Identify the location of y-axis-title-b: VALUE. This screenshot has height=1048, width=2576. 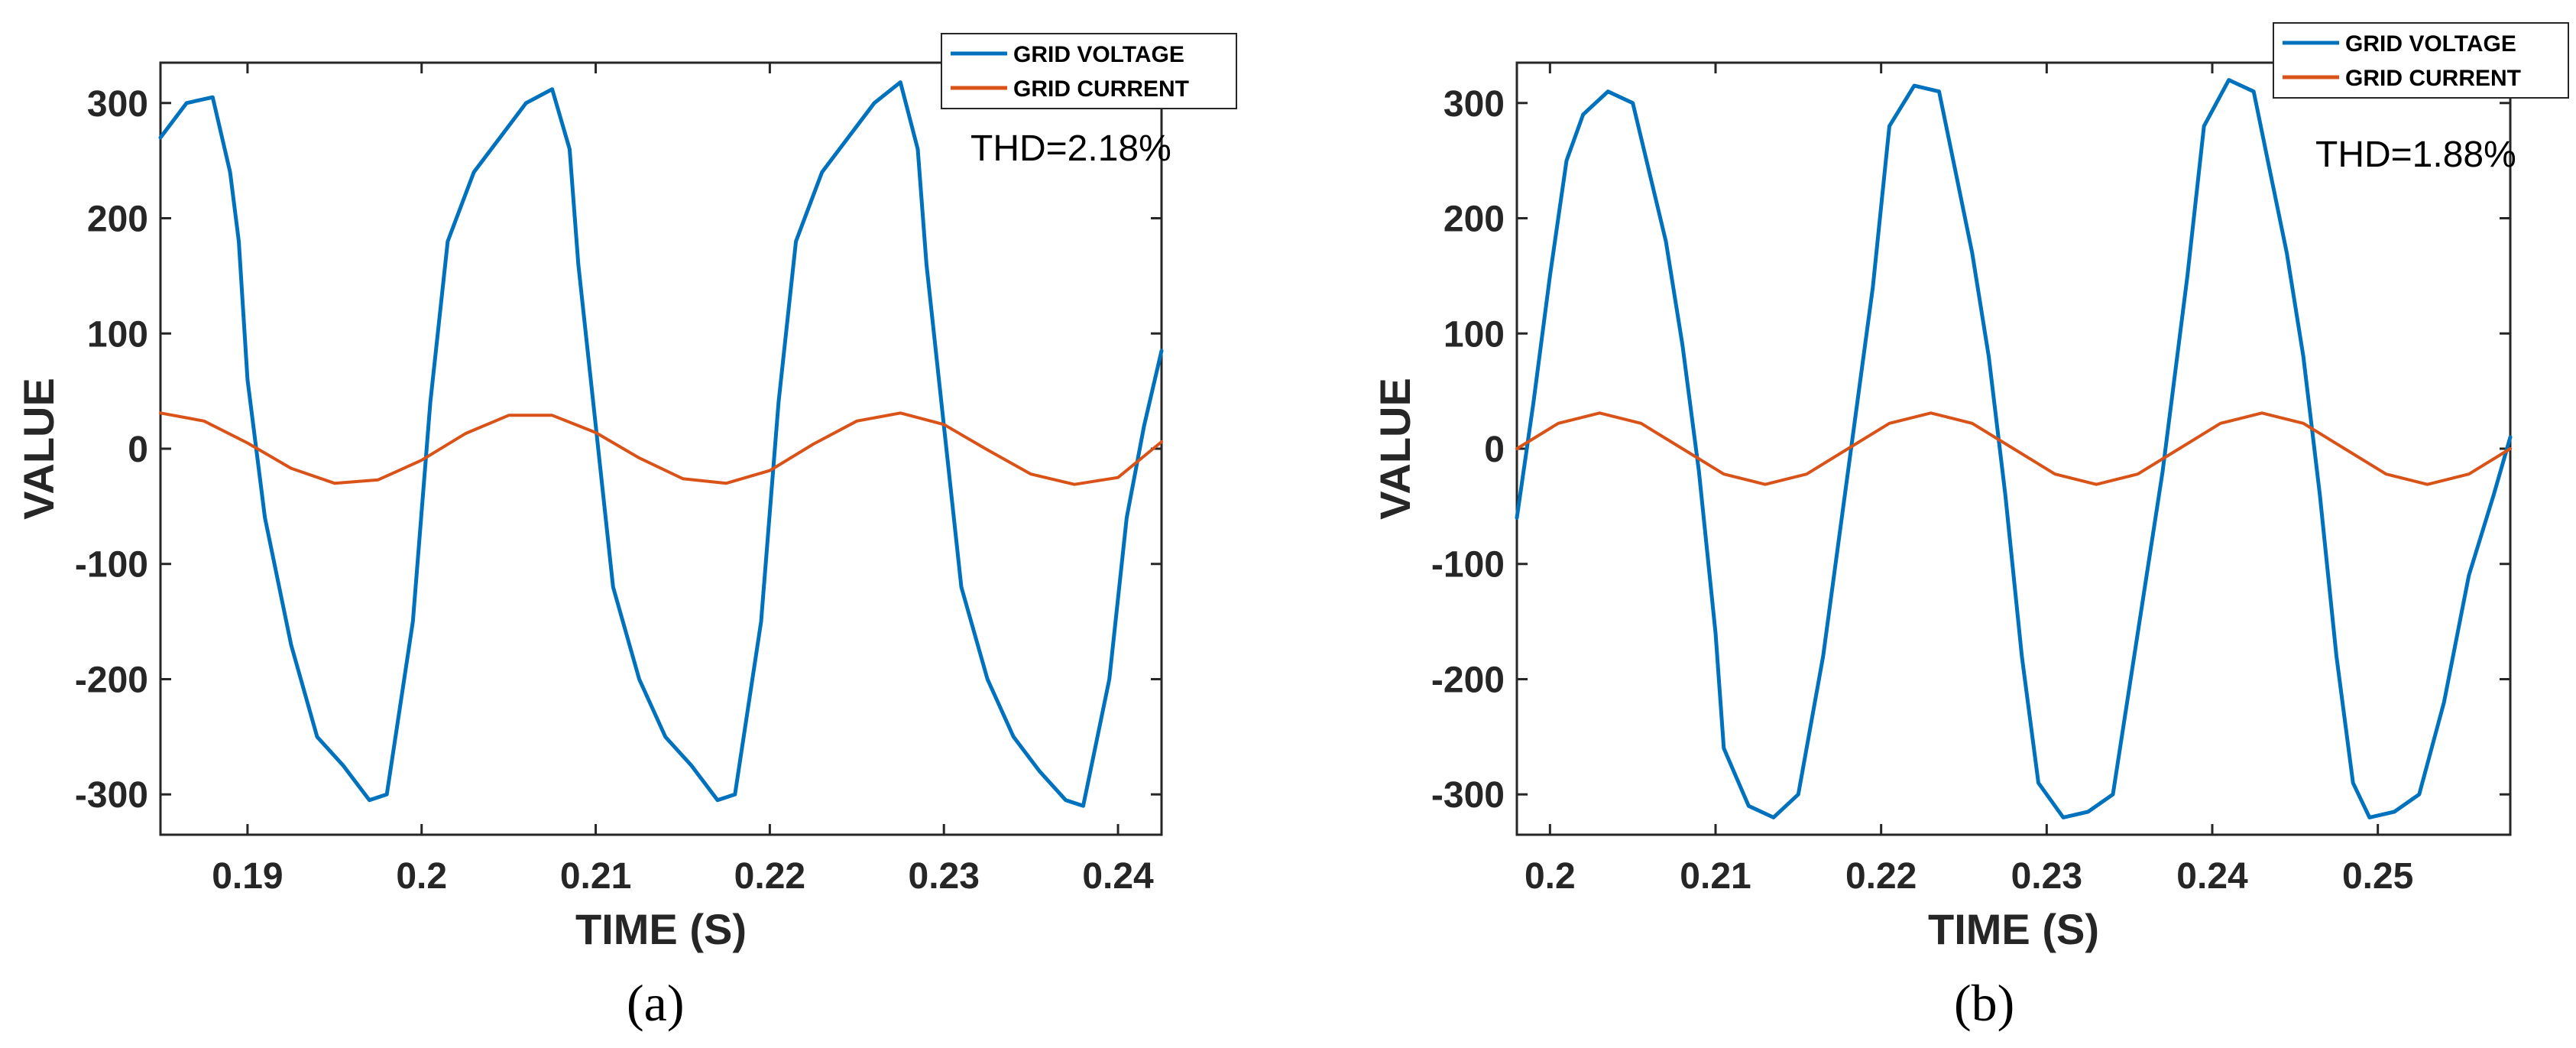
(1395, 449).